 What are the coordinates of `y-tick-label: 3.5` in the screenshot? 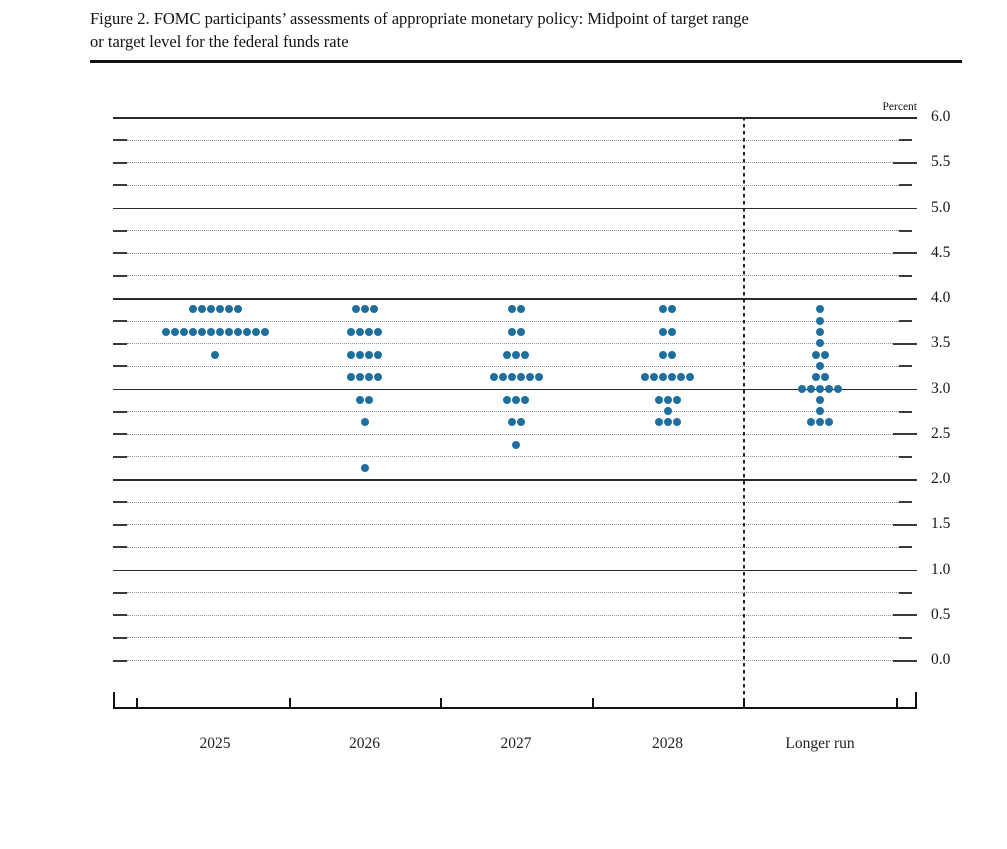 It's located at (941, 343).